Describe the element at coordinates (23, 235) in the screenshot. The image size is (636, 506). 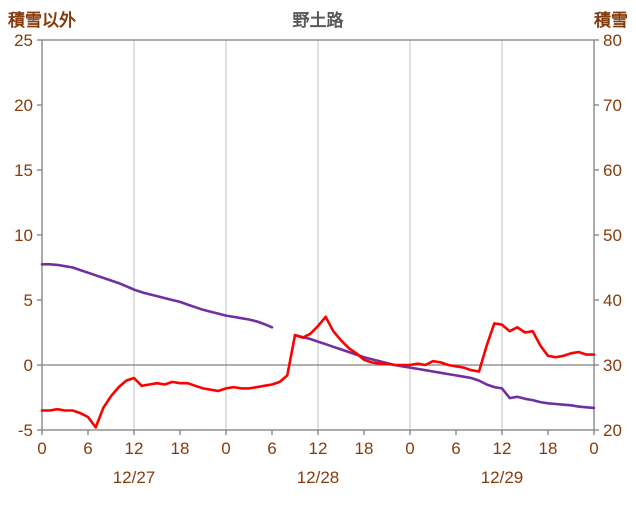
I see `left-tick-label: 10` at that location.